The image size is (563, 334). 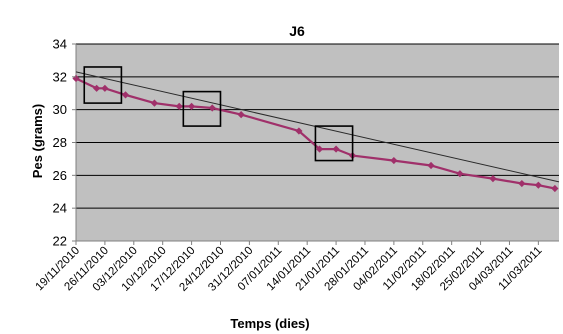 I want to click on y-tick-label: 22, so click(x=60, y=241).